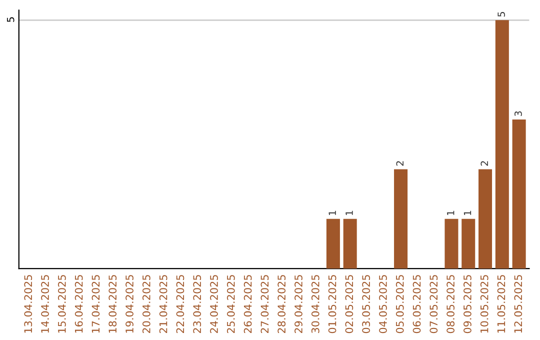 The height and width of the screenshot is (340, 540). Describe the element at coordinates (298, 304) in the screenshot. I see `x-tick-label: 29.04.2025` at that location.